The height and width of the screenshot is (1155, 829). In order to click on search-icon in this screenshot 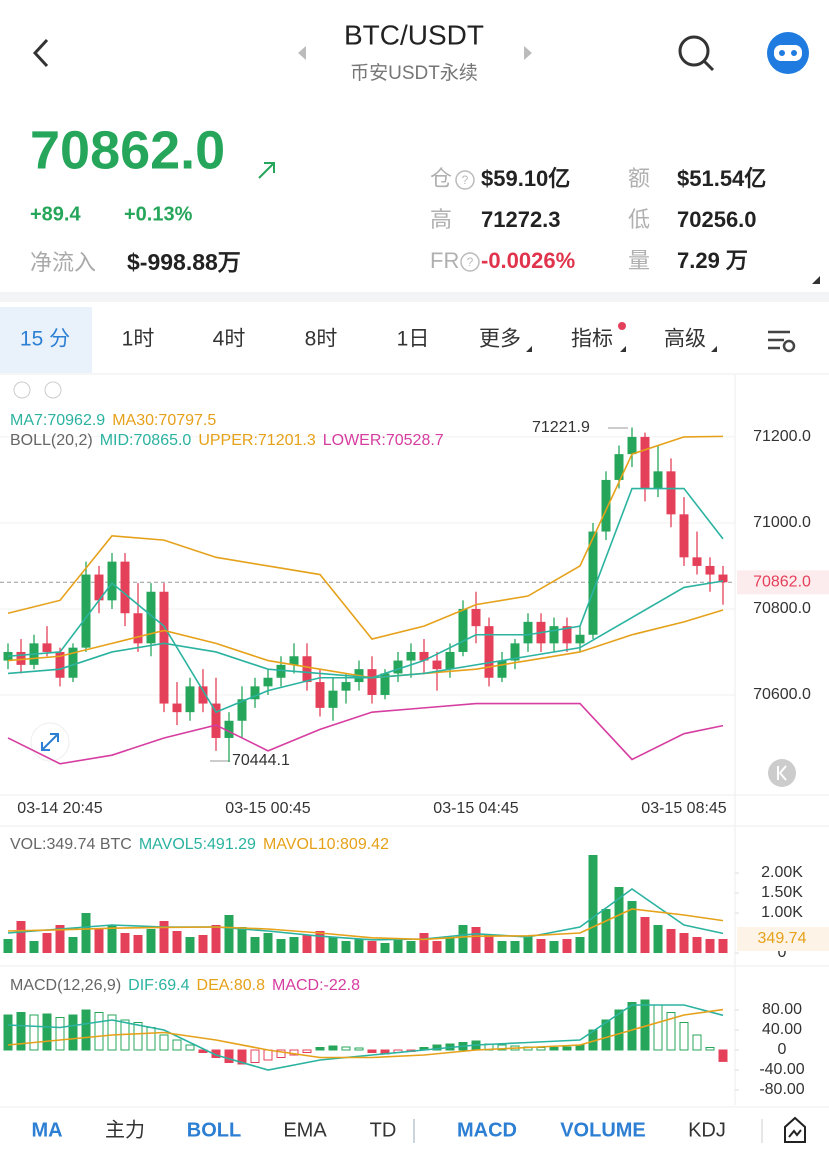, I will do `click(694, 51)`.